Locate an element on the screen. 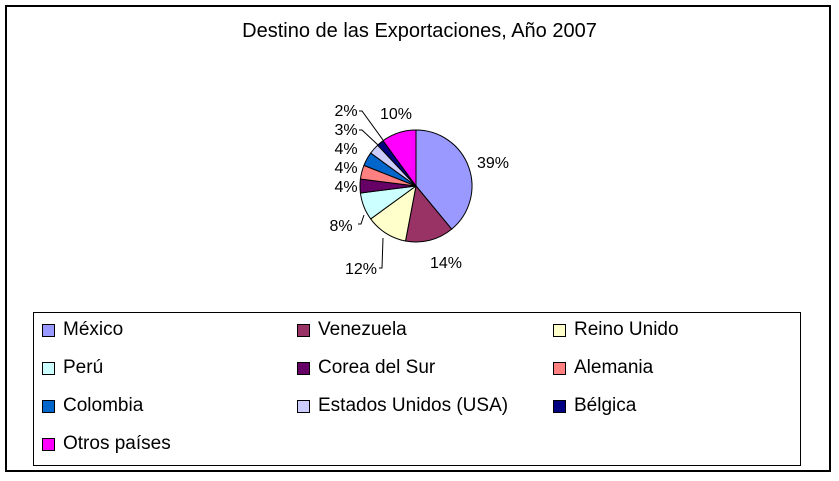 This screenshot has height=481, width=839. legend-item: México is located at coordinates (82, 330).